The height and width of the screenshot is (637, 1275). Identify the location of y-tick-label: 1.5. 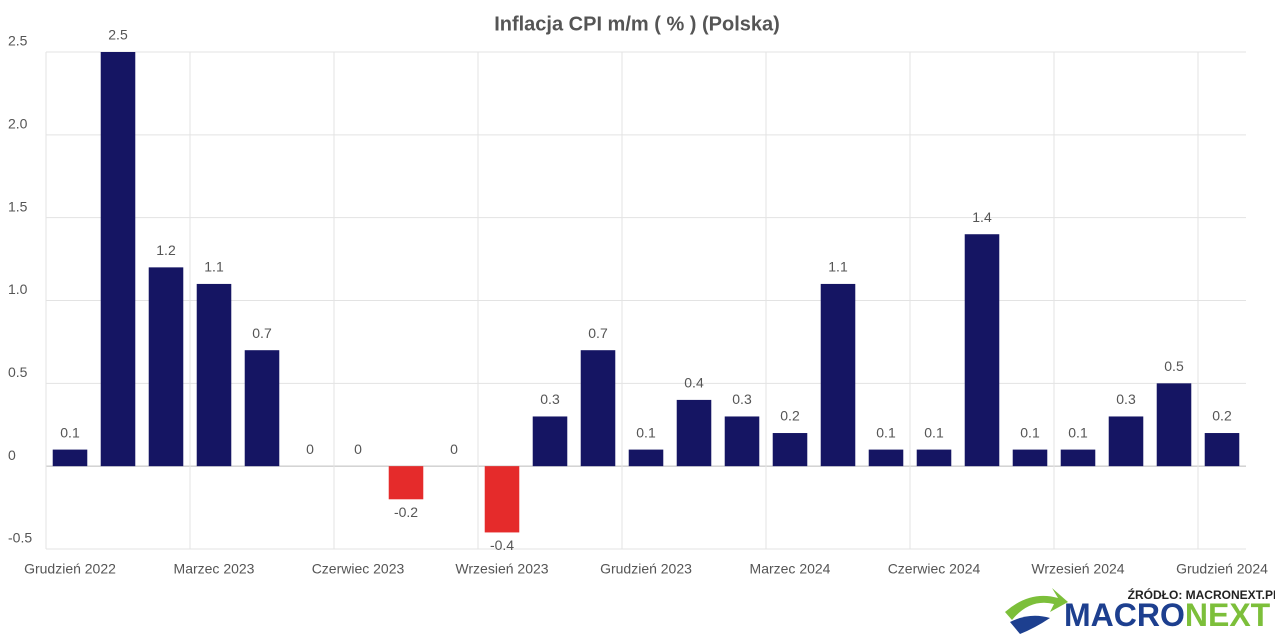
(18, 206).